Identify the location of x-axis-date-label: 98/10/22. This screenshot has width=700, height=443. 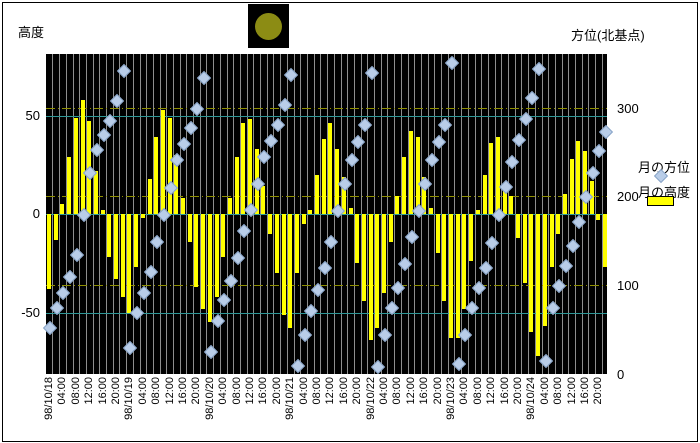
(370, 398).